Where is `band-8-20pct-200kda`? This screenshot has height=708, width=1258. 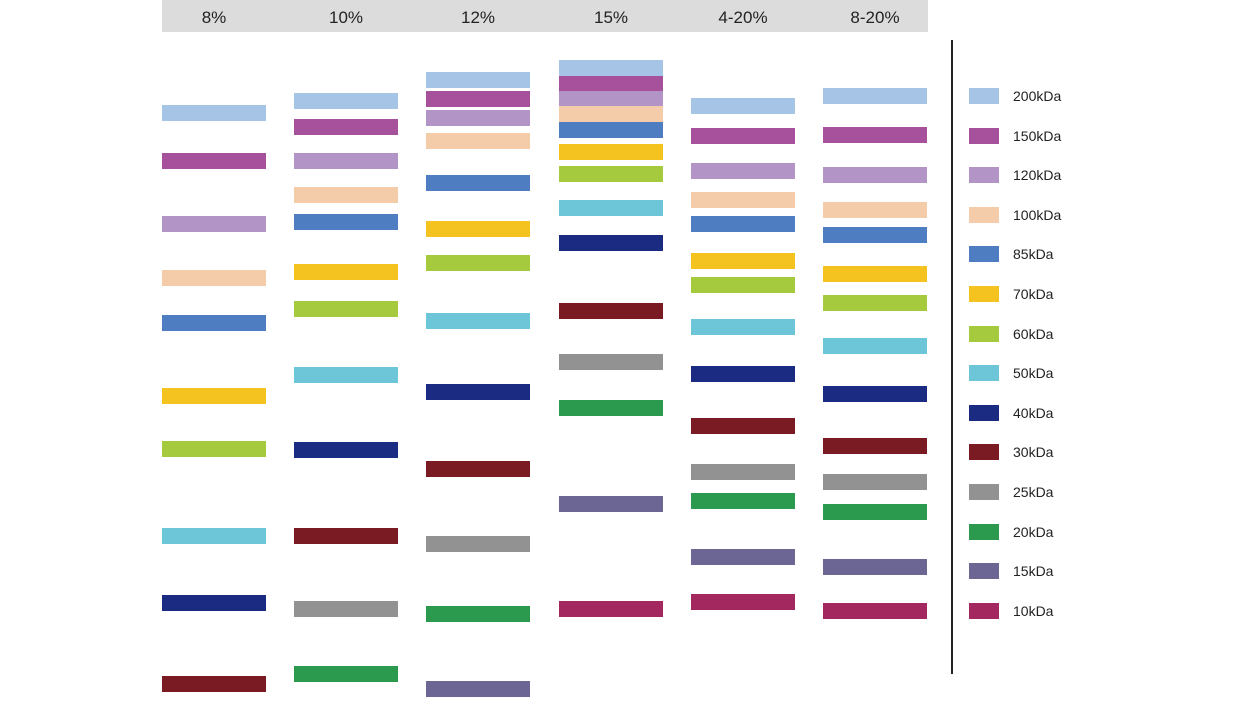
band-8-20pct-200kda is located at coordinates (875, 96).